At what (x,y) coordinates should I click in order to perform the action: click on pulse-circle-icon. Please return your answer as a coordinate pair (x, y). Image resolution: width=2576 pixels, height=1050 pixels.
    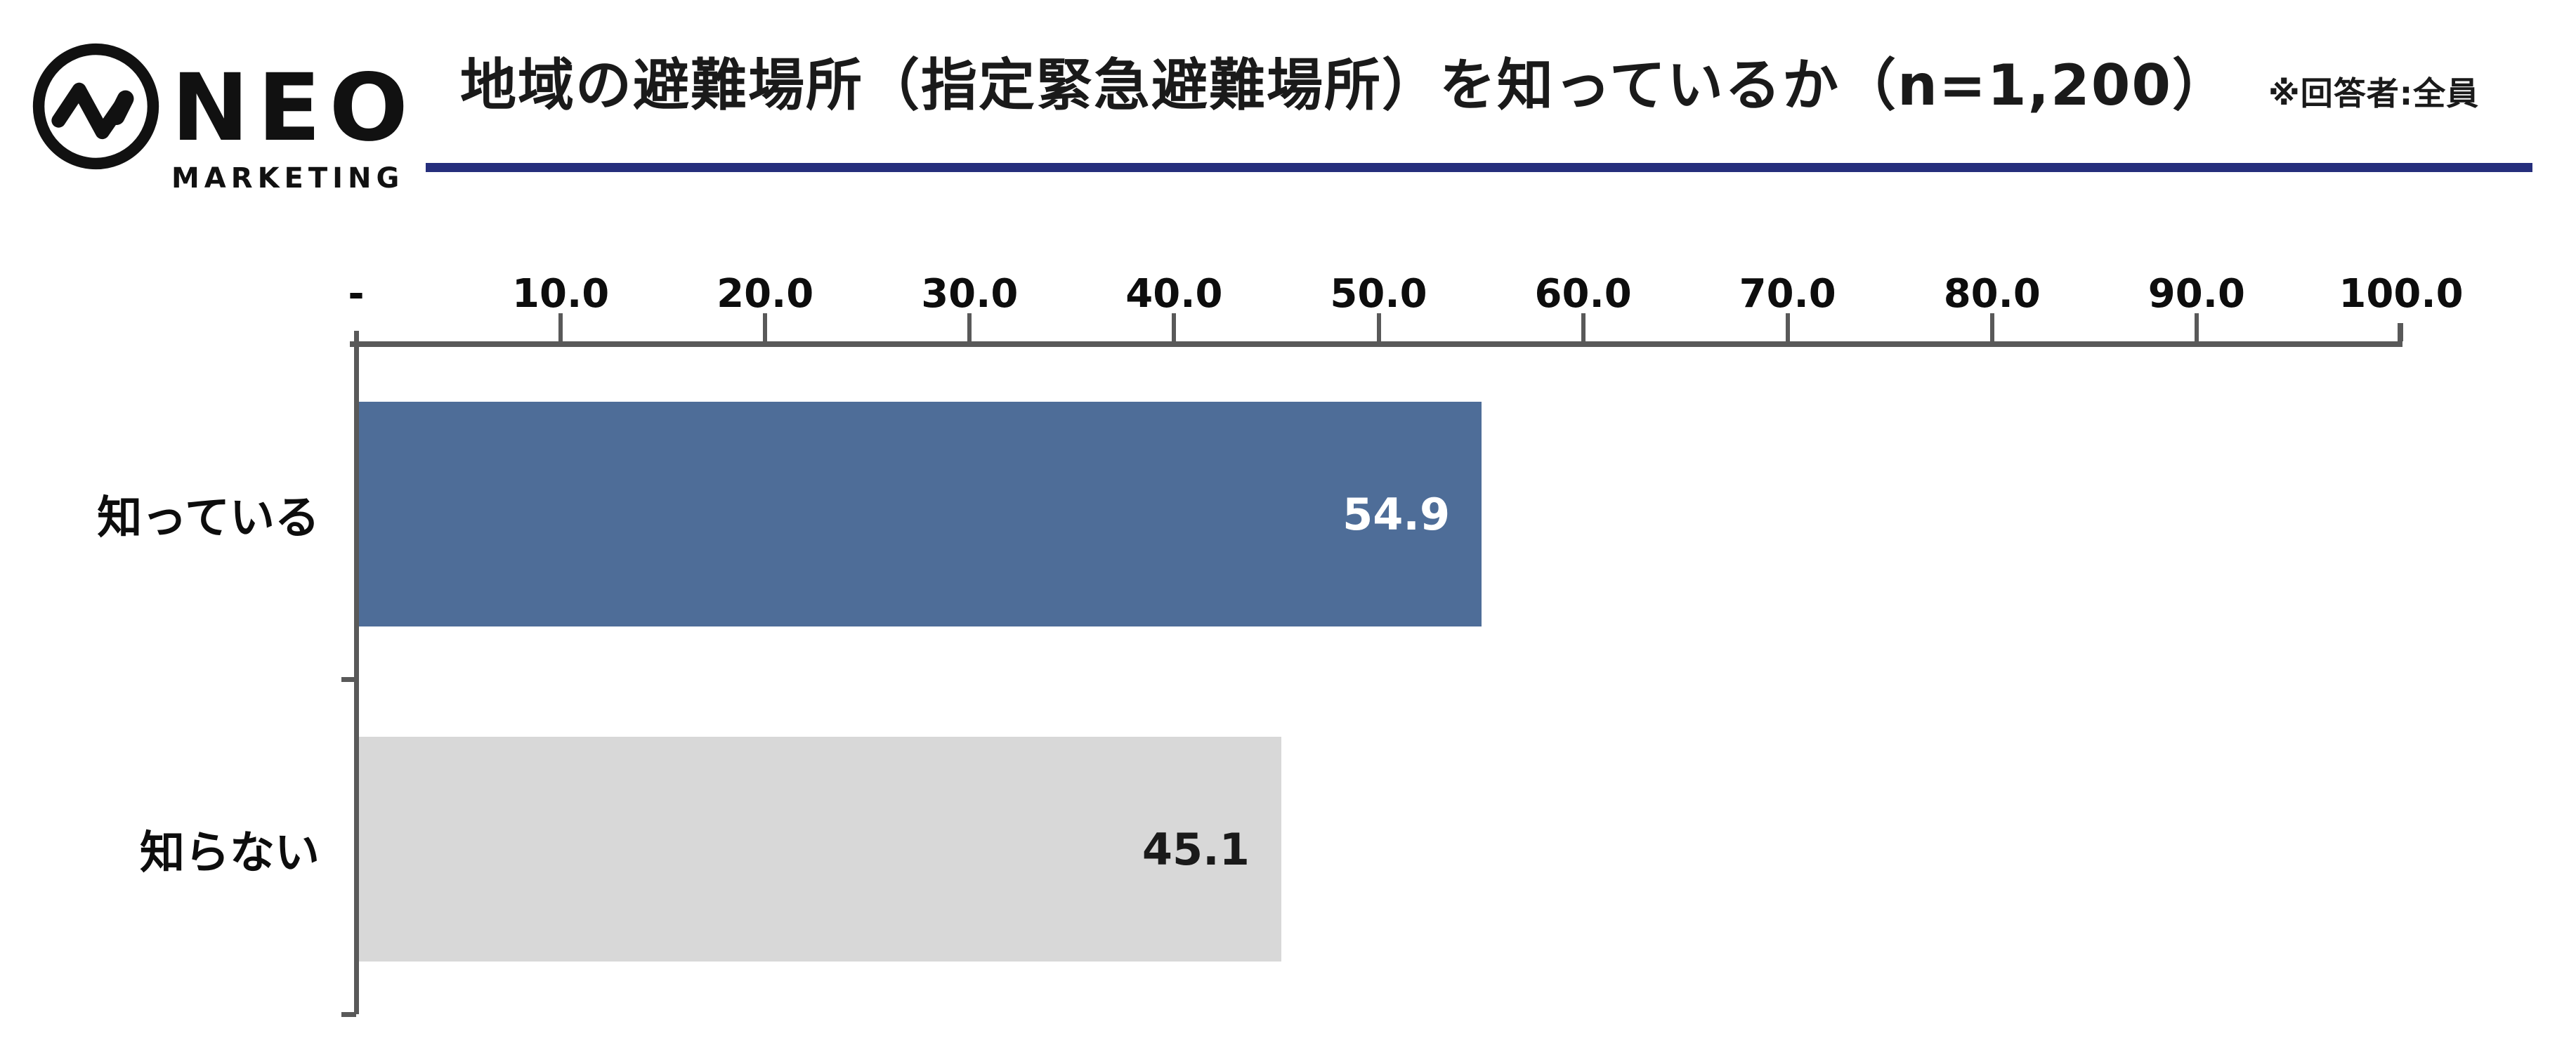
    Looking at the image, I should click on (95, 106).